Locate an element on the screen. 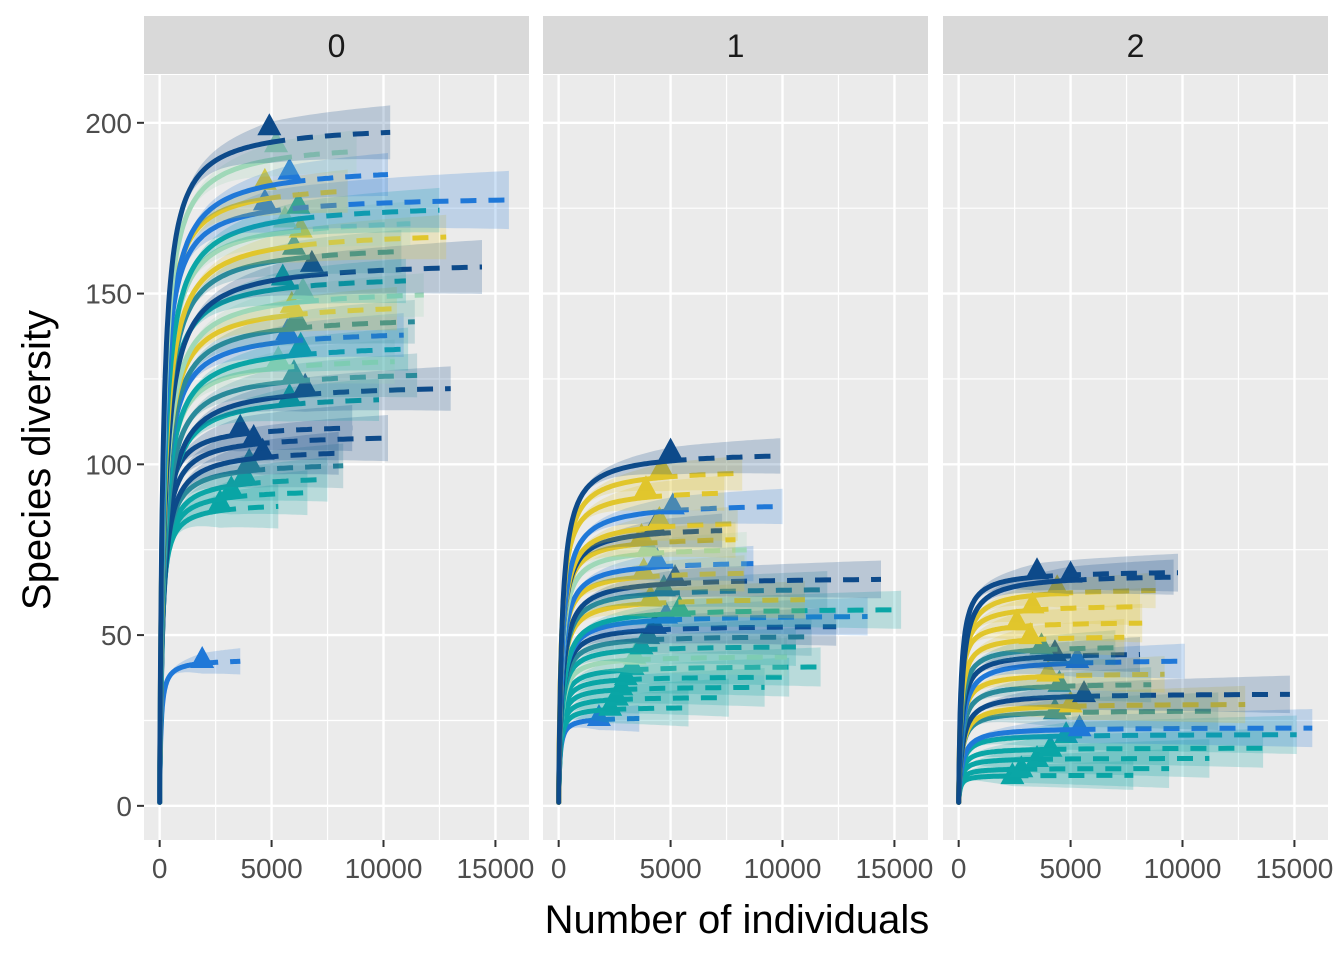 The height and width of the screenshot is (960, 1344). series-curve is located at coordinates (274, 455).